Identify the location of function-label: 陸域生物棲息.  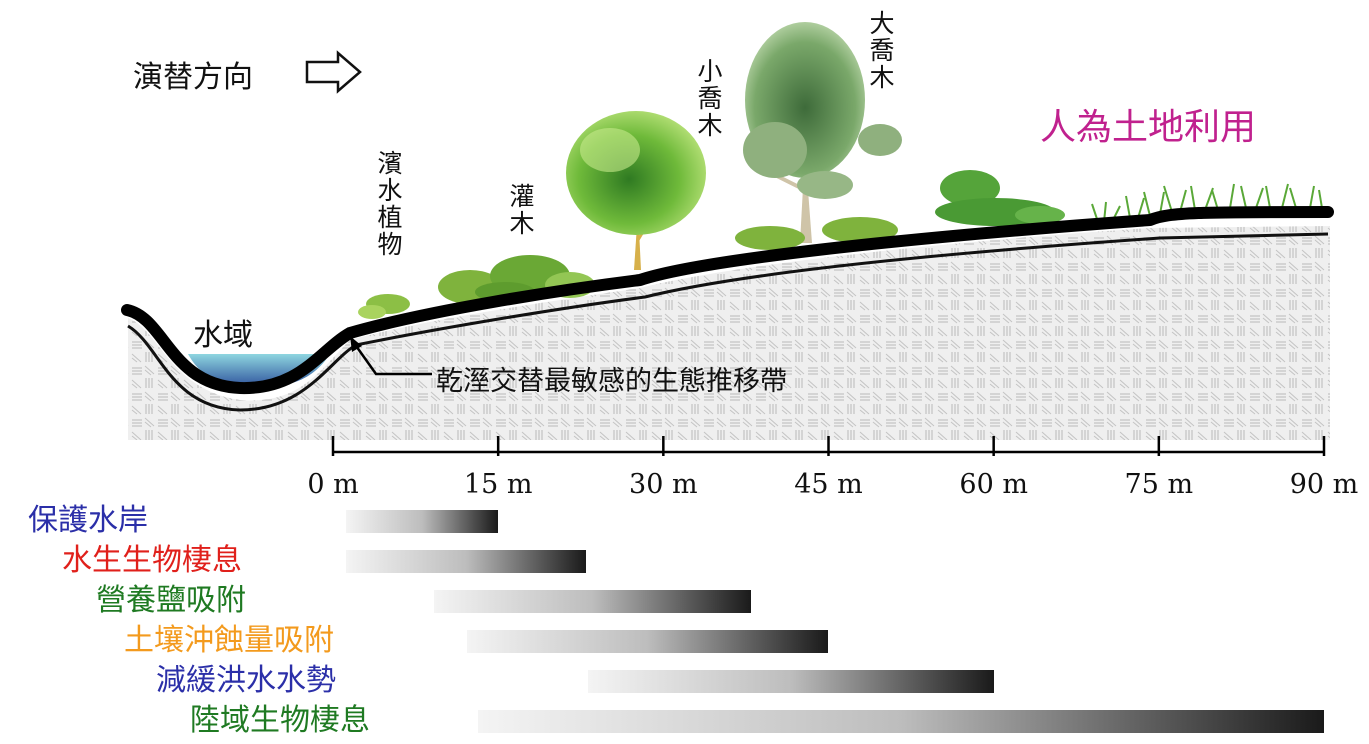
(280, 720).